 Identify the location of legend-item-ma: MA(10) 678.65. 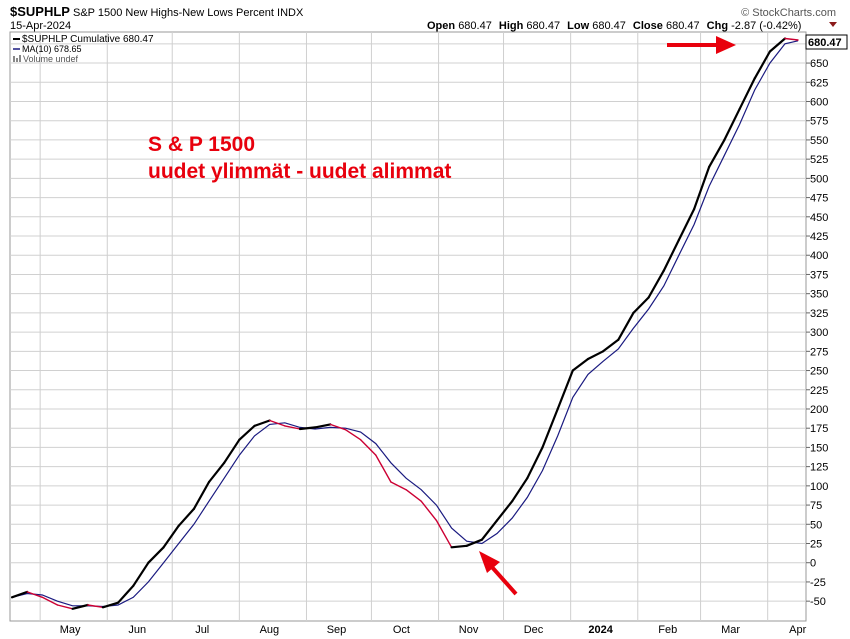
(52, 49).